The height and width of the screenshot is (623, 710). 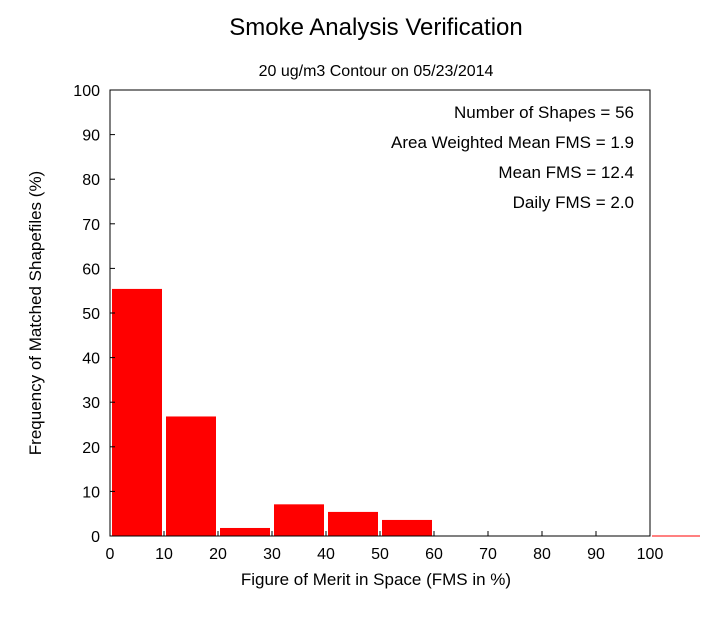 What do you see at coordinates (91, 225) in the screenshot?
I see `y-tick-label: 70` at bounding box center [91, 225].